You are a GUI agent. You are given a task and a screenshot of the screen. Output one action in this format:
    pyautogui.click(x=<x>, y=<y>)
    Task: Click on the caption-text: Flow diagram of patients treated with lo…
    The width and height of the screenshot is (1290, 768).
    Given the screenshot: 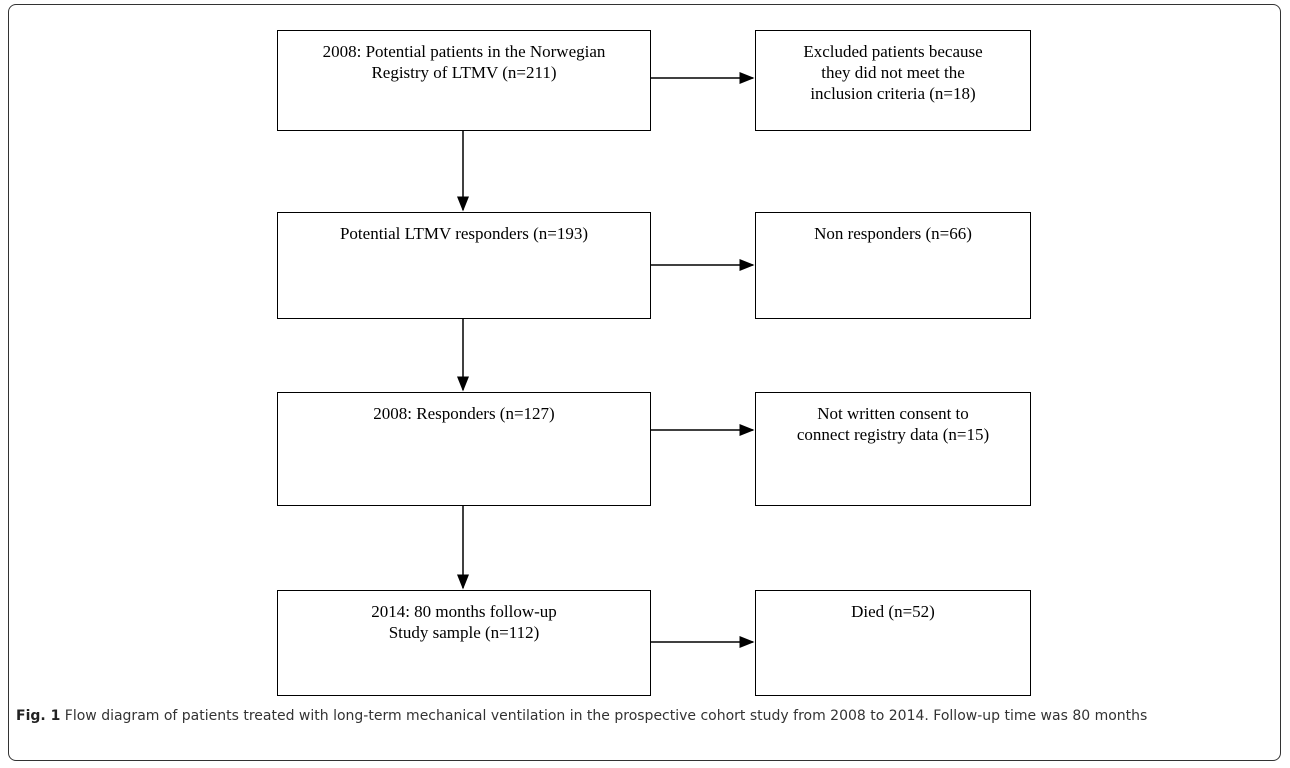 What is the action you would take?
    pyautogui.click(x=606, y=716)
    